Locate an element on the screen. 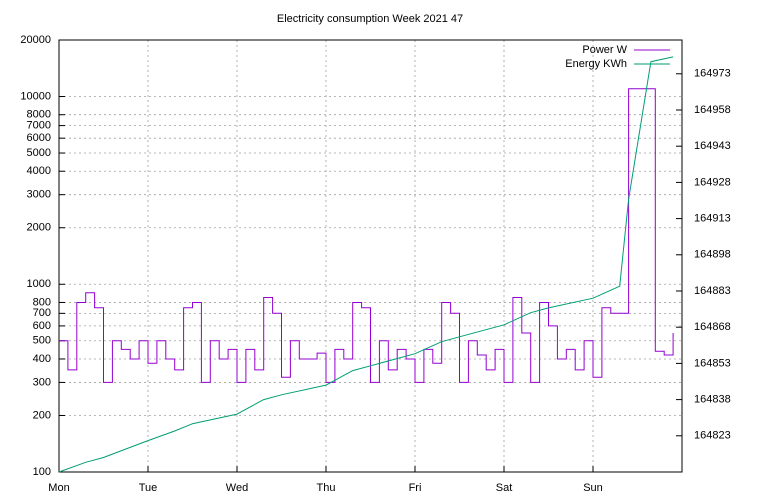  y2-tick-label: 164913 is located at coordinates (712, 218).